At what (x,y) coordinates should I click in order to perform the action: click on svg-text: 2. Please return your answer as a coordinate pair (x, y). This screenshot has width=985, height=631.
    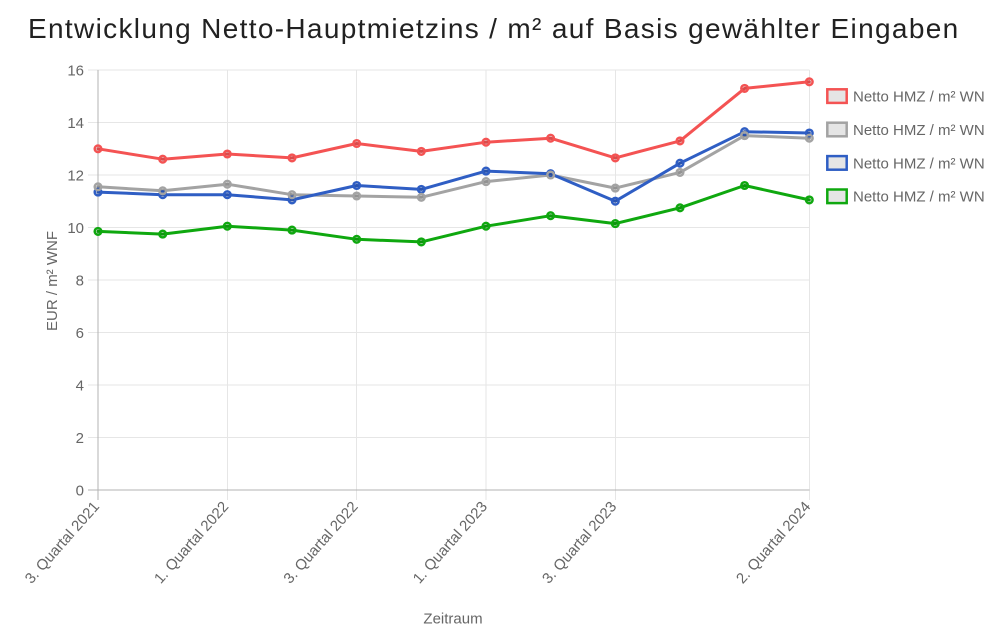
    Looking at the image, I should click on (80, 438).